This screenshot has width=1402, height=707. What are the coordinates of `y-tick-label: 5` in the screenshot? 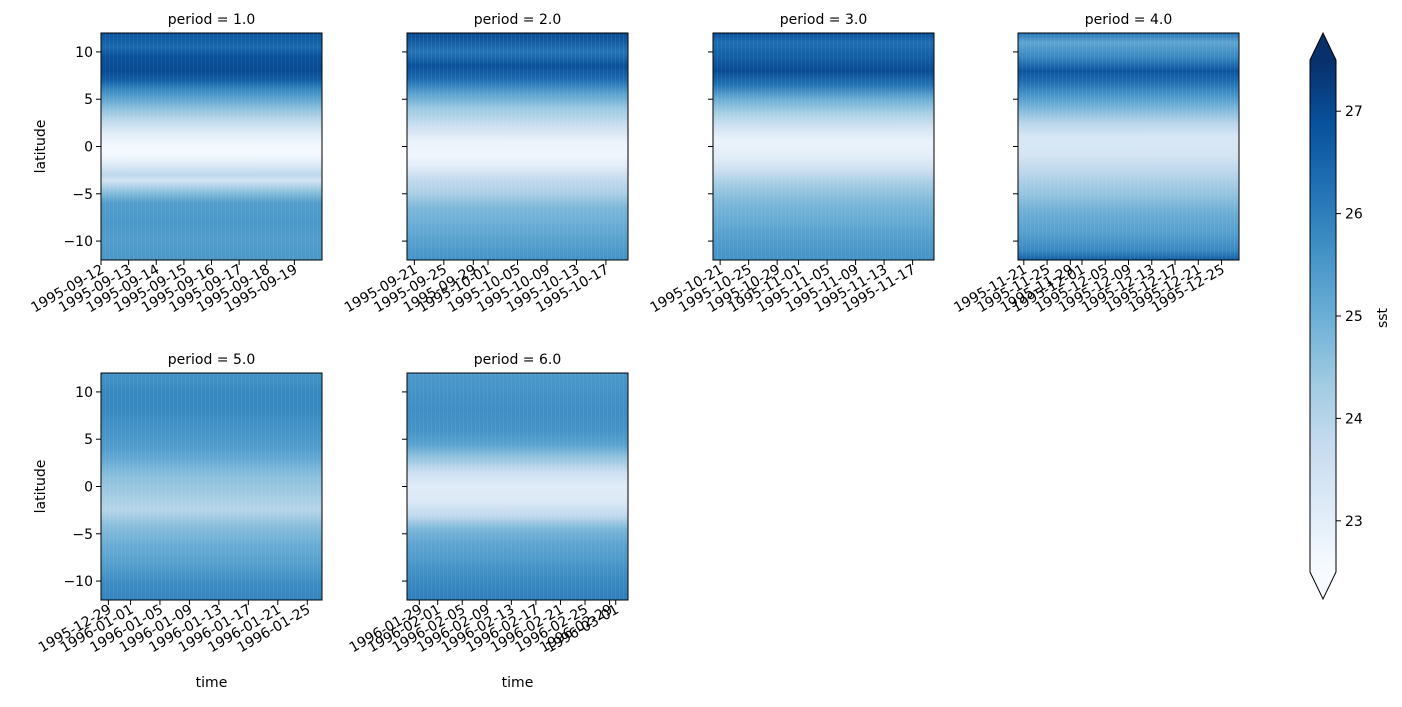 It's located at (88, 100).